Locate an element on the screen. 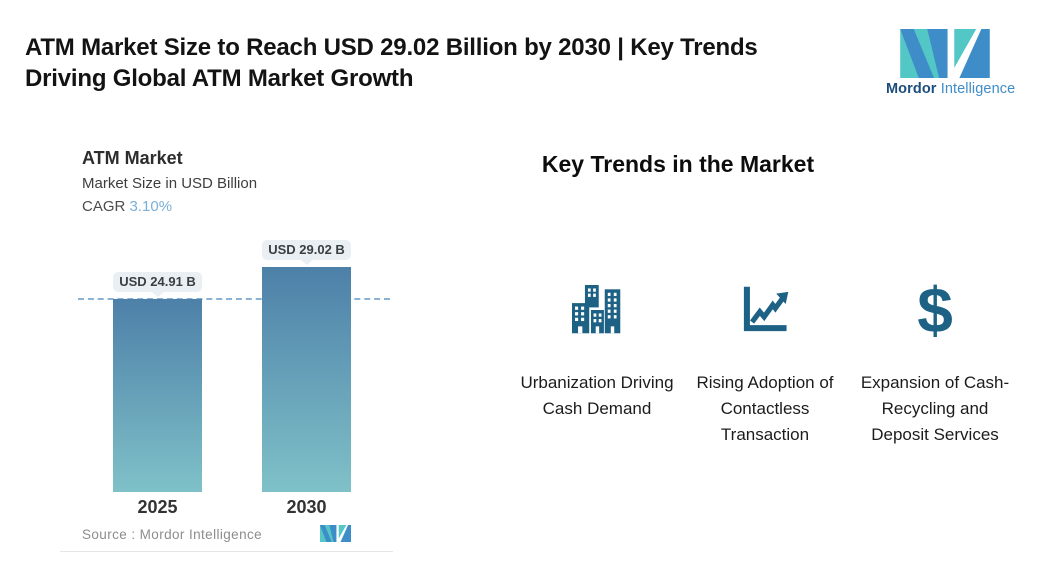 This screenshot has height=578, width=1045. brand-word-mordor: Mordor is located at coordinates (911, 89).